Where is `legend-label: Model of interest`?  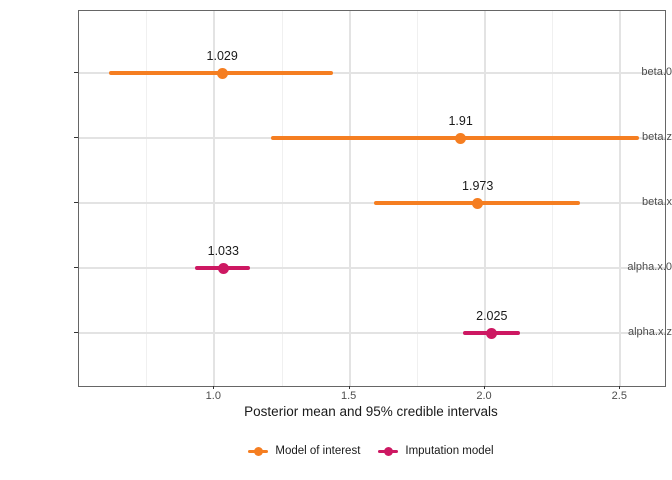
legend-label: Model of interest is located at coordinates (318, 451).